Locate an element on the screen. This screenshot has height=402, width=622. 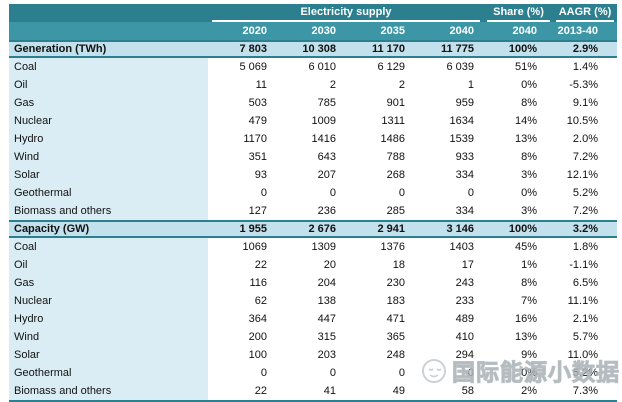
value-cell: 1% is located at coordinates (529, 265).